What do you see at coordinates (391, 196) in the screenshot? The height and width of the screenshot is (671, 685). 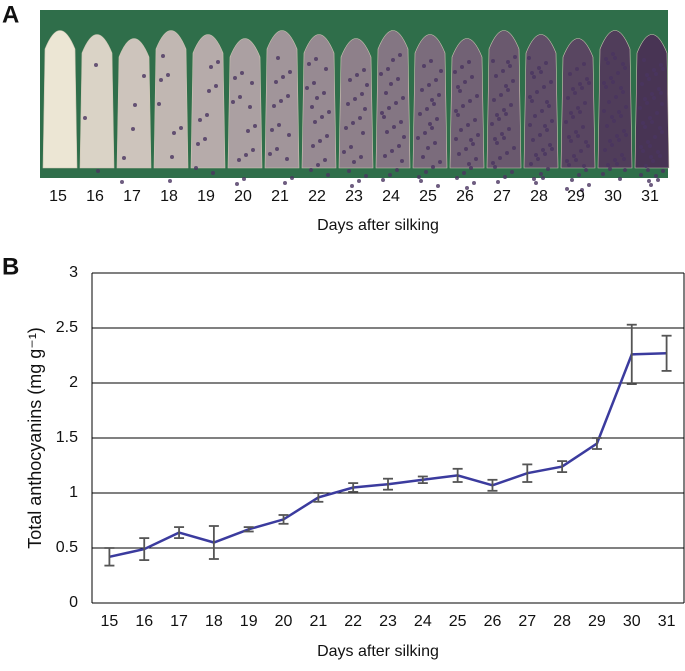 I see `photo-tick-label: 24` at bounding box center [391, 196].